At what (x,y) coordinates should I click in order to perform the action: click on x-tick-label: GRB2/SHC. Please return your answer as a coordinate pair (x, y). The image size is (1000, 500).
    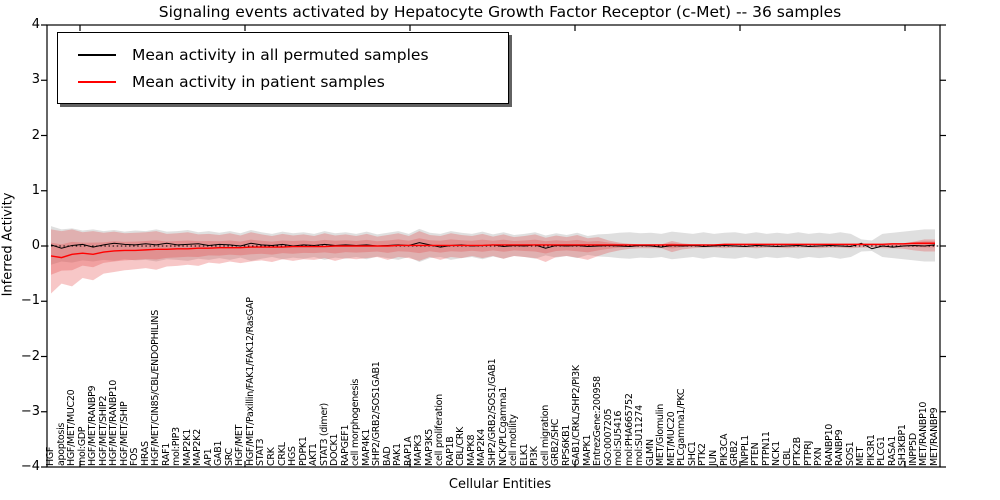
    Looking at the image, I should click on (556, 442).